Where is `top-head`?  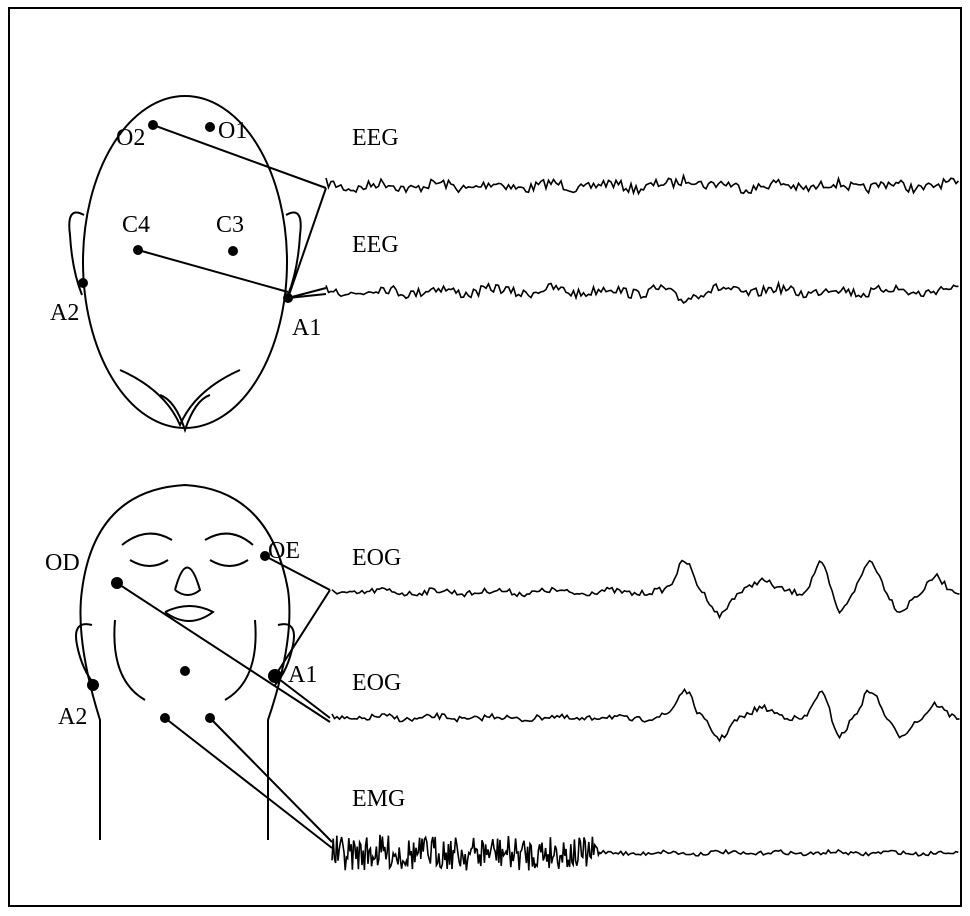 top-head is located at coordinates (197, 264).